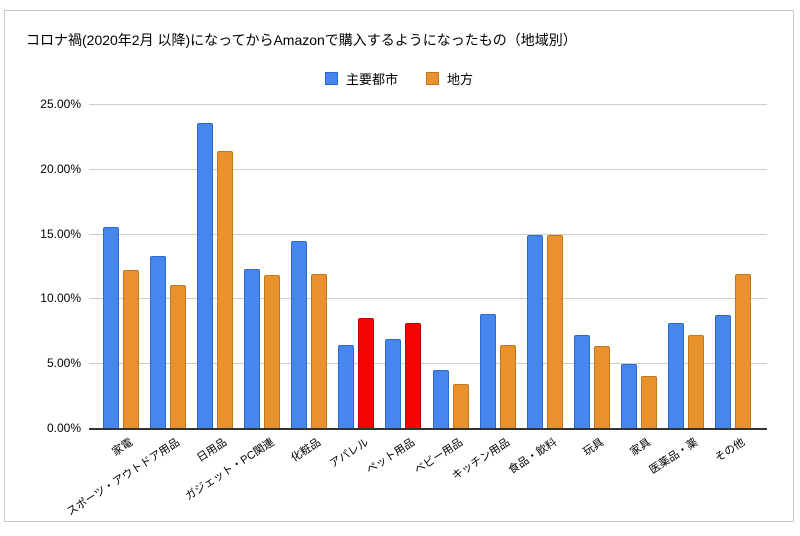  Describe the element at coordinates (306, 450) in the screenshot. I see `x-axis-label: 化粧品` at that location.